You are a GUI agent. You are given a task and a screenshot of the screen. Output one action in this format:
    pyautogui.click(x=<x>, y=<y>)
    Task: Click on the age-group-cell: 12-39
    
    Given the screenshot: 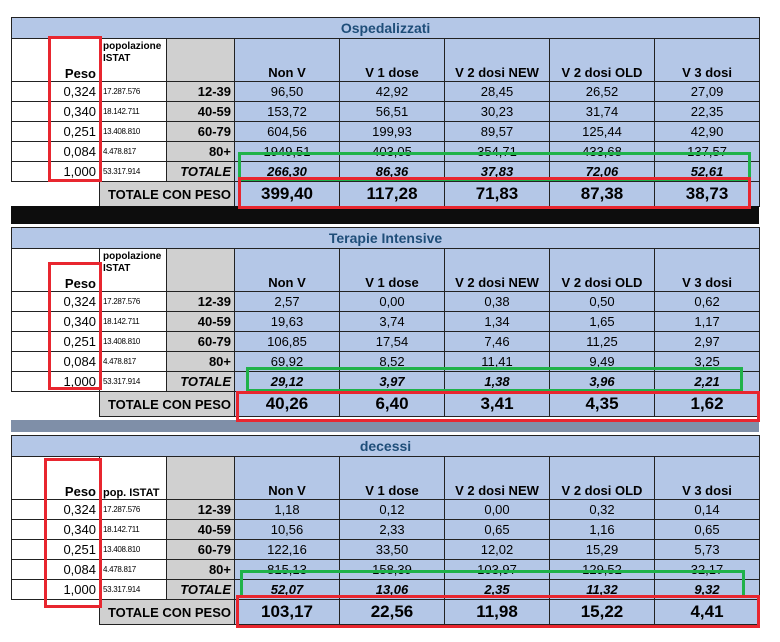 What is the action you would take?
    pyautogui.click(x=200, y=91)
    